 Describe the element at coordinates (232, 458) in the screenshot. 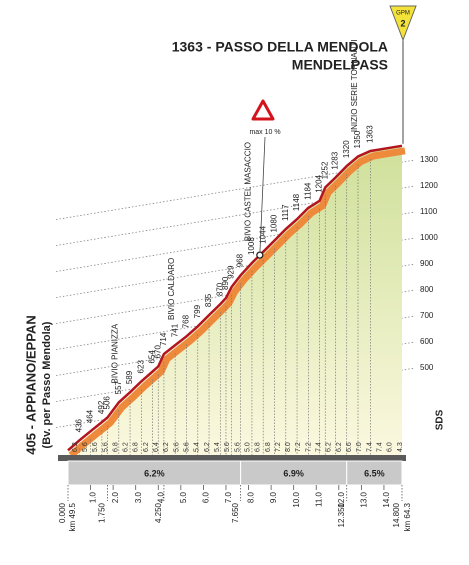

I see `base-band` at that location.